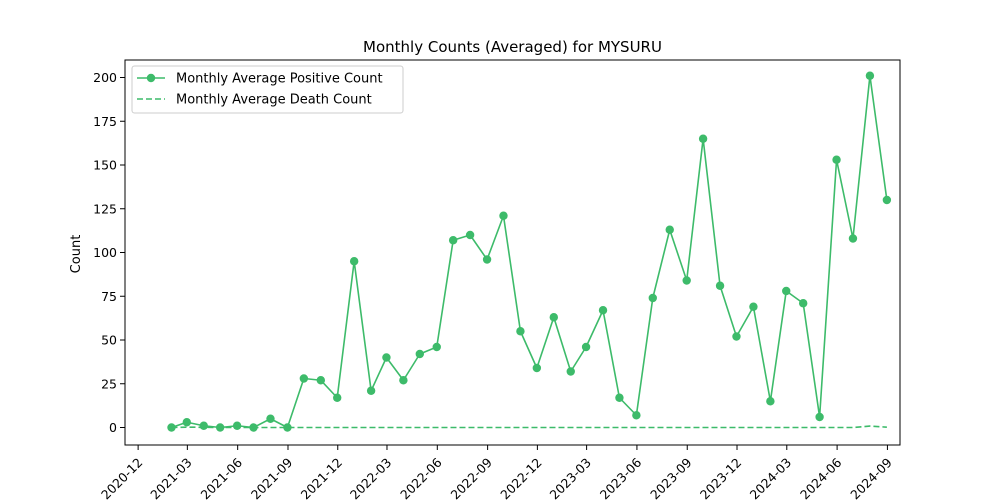 The image size is (1000, 500). I want to click on series-line-death, so click(529, 427).